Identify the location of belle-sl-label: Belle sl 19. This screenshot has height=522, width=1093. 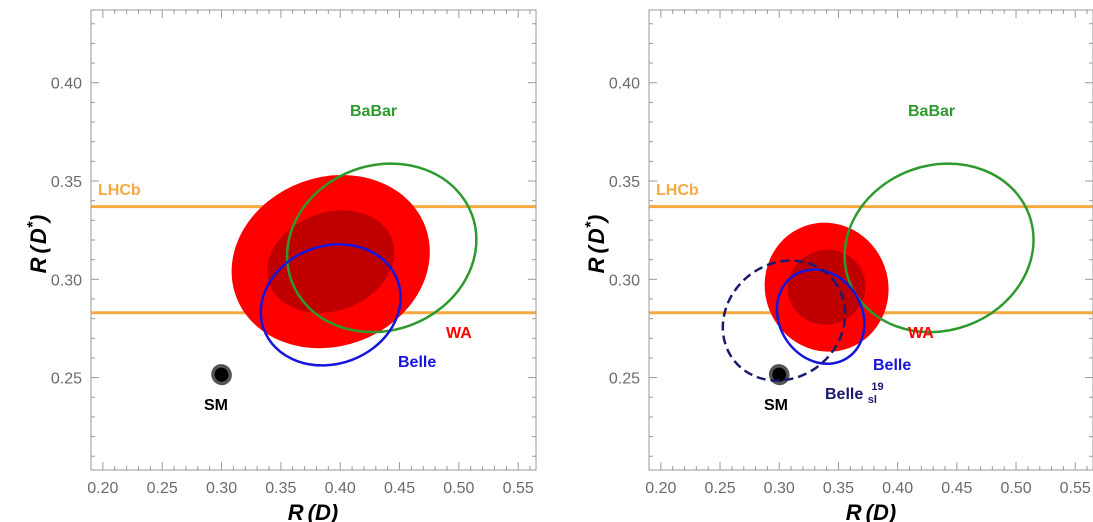
(854, 394).